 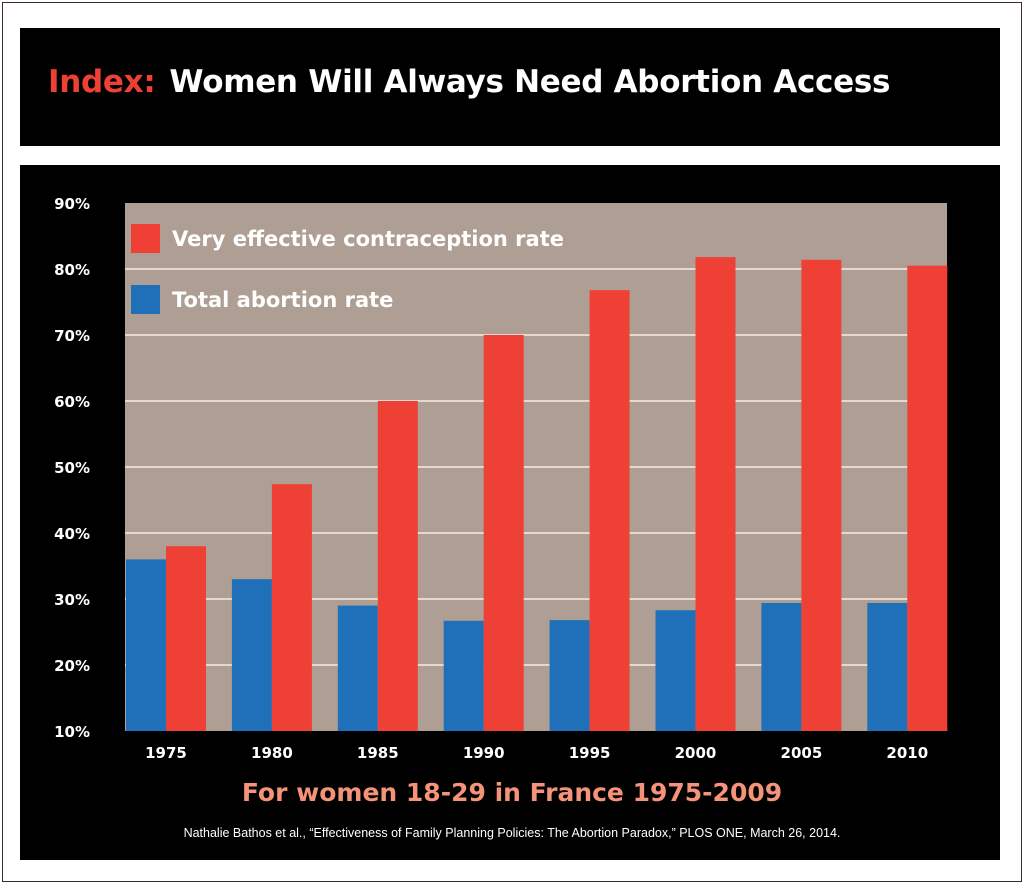 I want to click on x-tick-label: 1980, so click(x=272, y=753).